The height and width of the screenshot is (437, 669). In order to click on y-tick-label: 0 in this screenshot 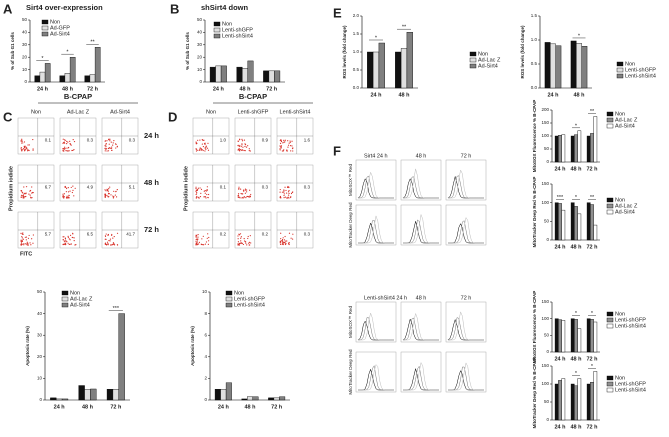, I will do `click(205, 399)`.